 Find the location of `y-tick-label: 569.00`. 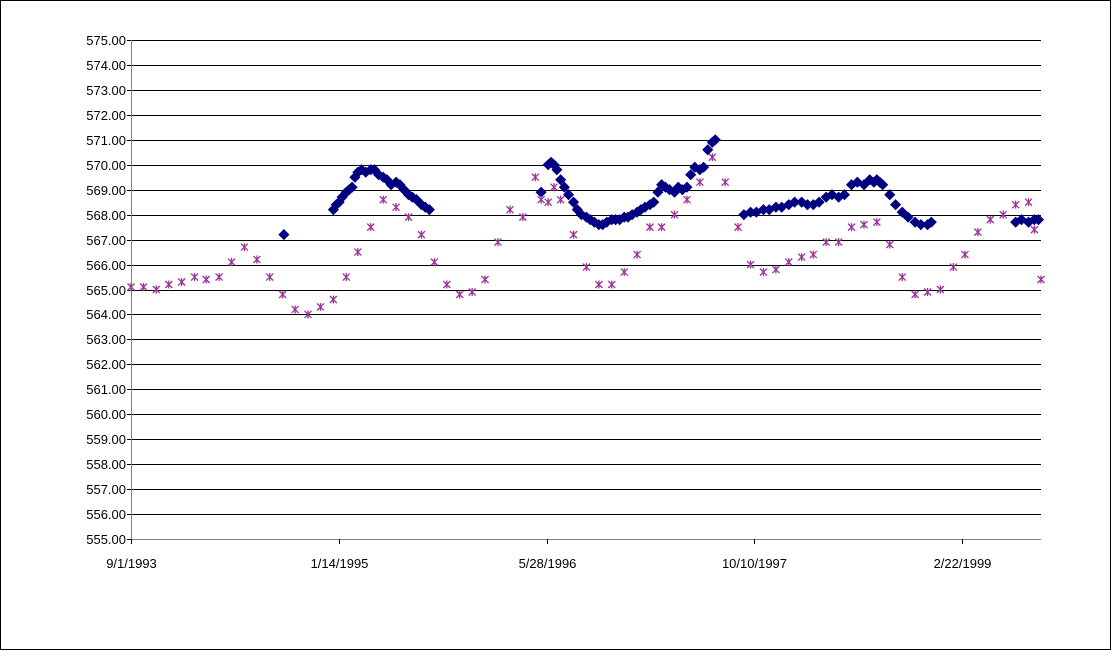

y-tick-label: 569.00 is located at coordinates (106, 190).